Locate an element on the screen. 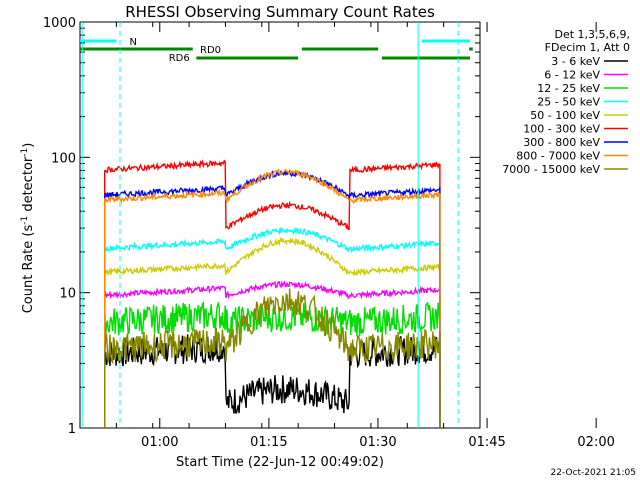 The width and height of the screenshot is (640, 480). legend-entry-label: 100 - 300 keV is located at coordinates (561, 129).